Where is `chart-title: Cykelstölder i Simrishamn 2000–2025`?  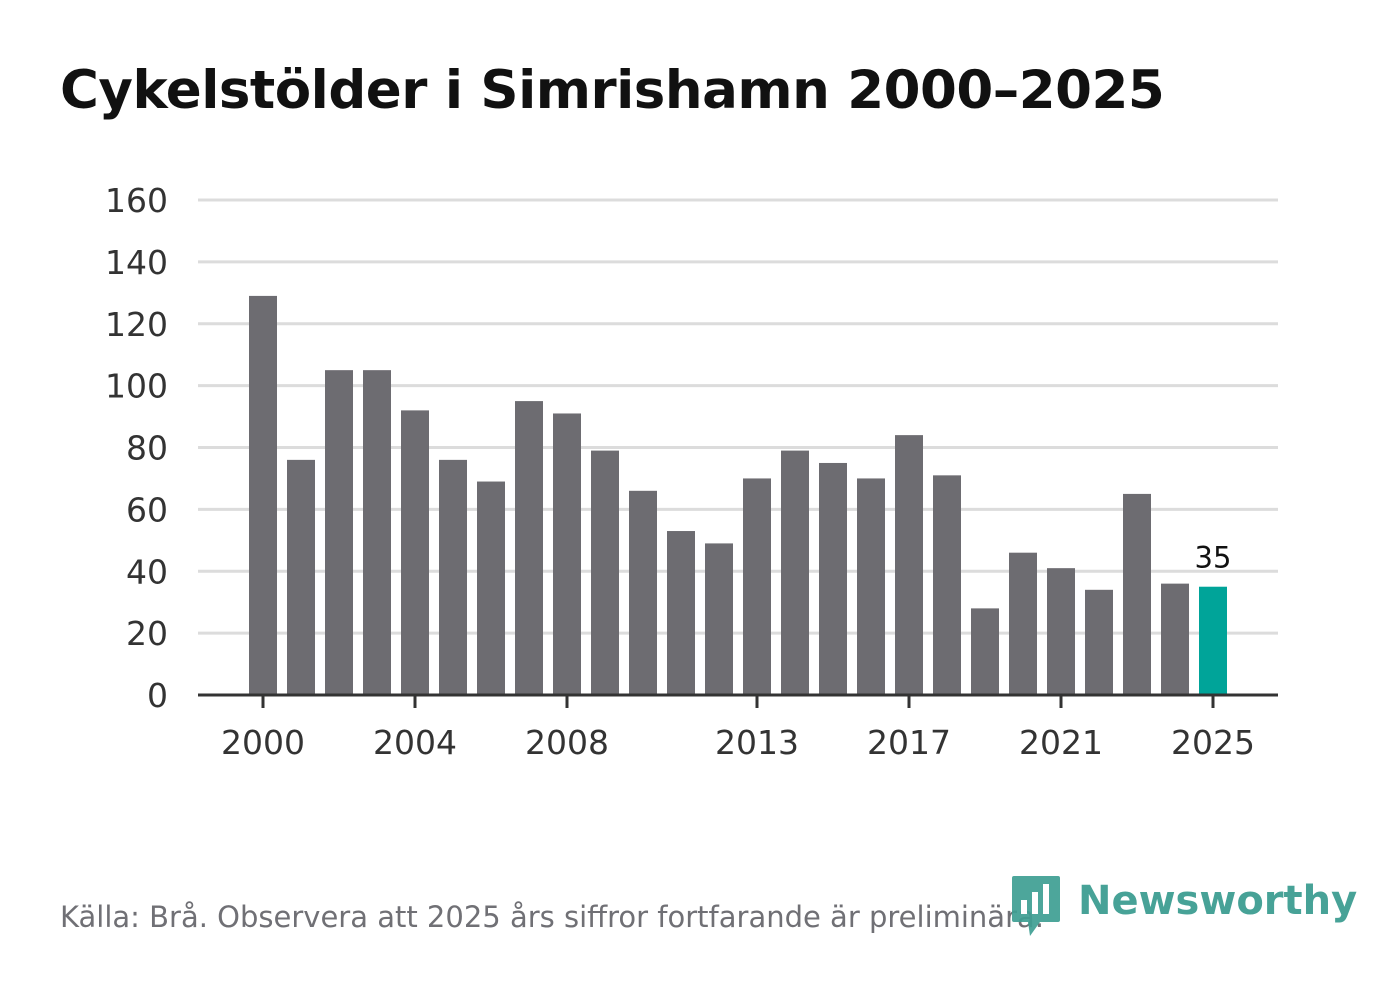
chart-title: Cykelstölder i Simrishamn 2000–2025 is located at coordinates (612, 90).